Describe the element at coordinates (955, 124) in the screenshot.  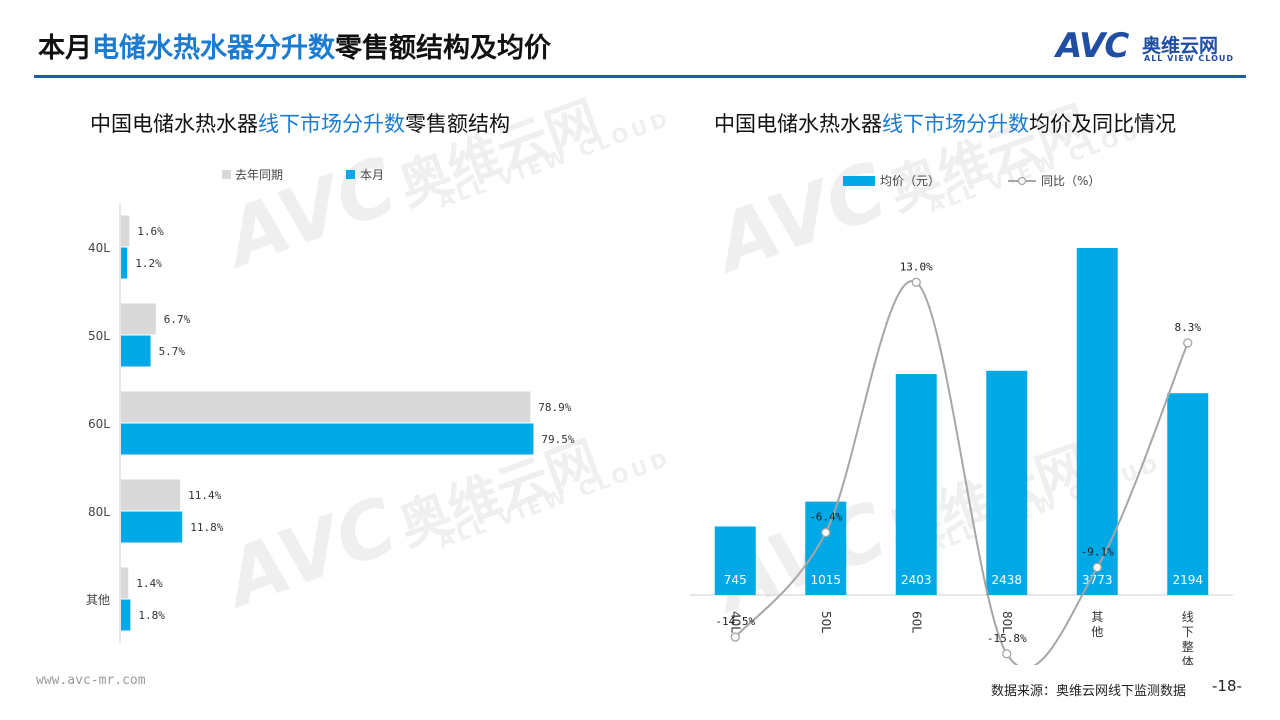
I see `right-title-highlight: 线下市场分升数` at that location.